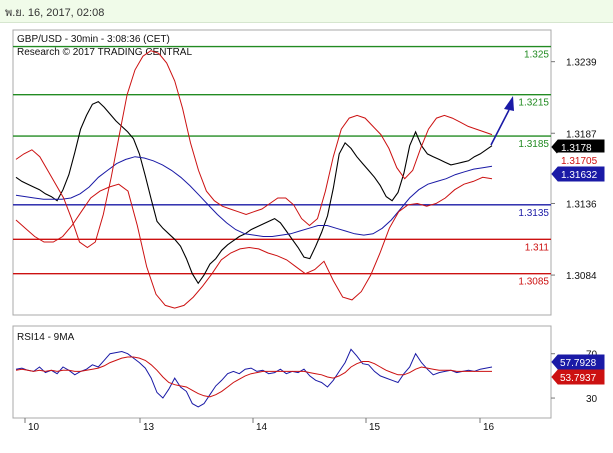 This screenshot has height=453, width=613. I want to click on forecast-arrow, so click(500, 127).